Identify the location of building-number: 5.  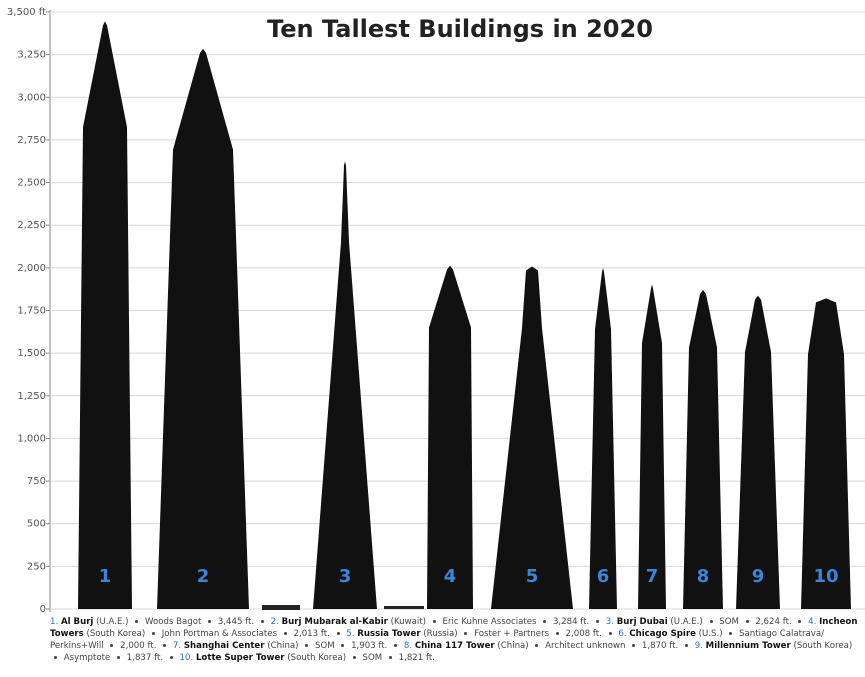
(532, 576).